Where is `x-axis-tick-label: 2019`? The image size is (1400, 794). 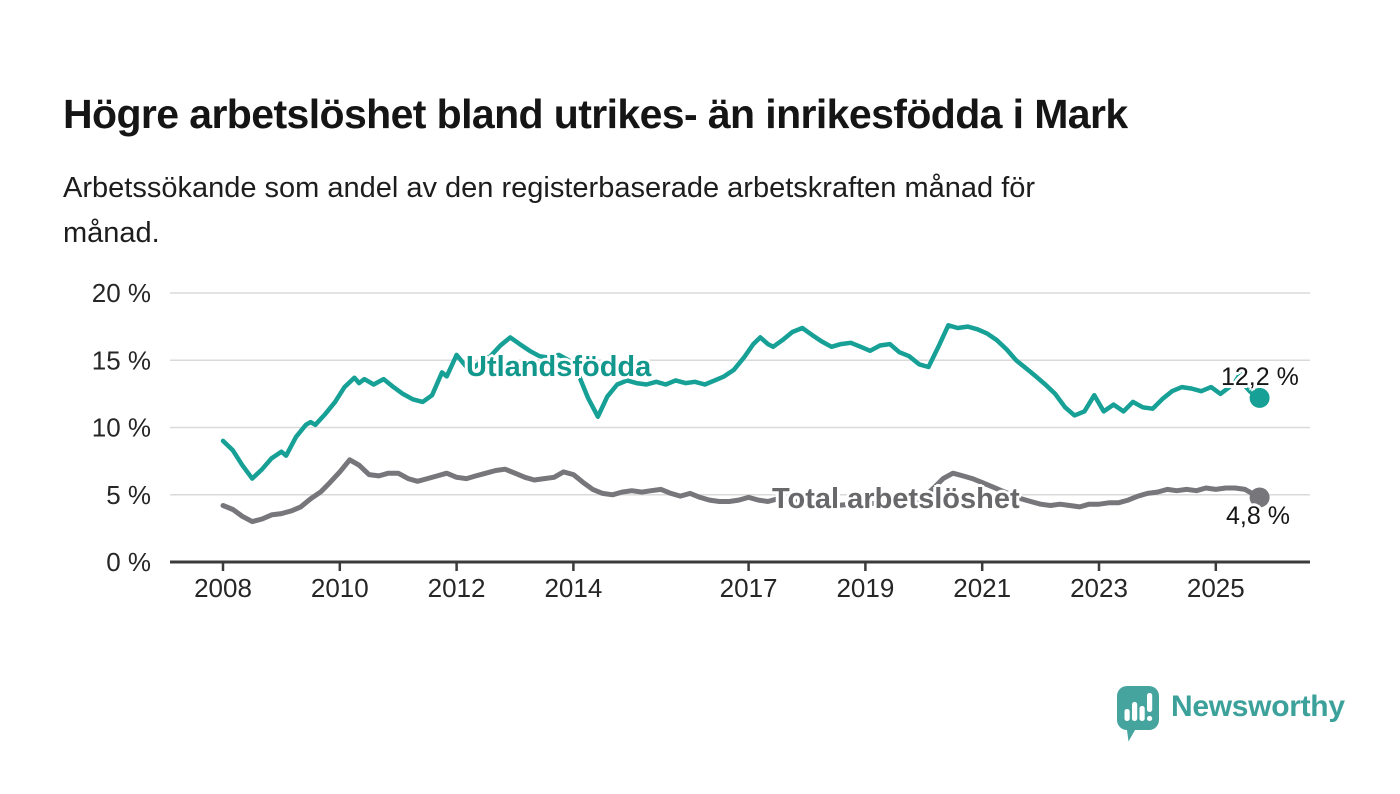
x-axis-tick-label: 2019 is located at coordinates (865, 588).